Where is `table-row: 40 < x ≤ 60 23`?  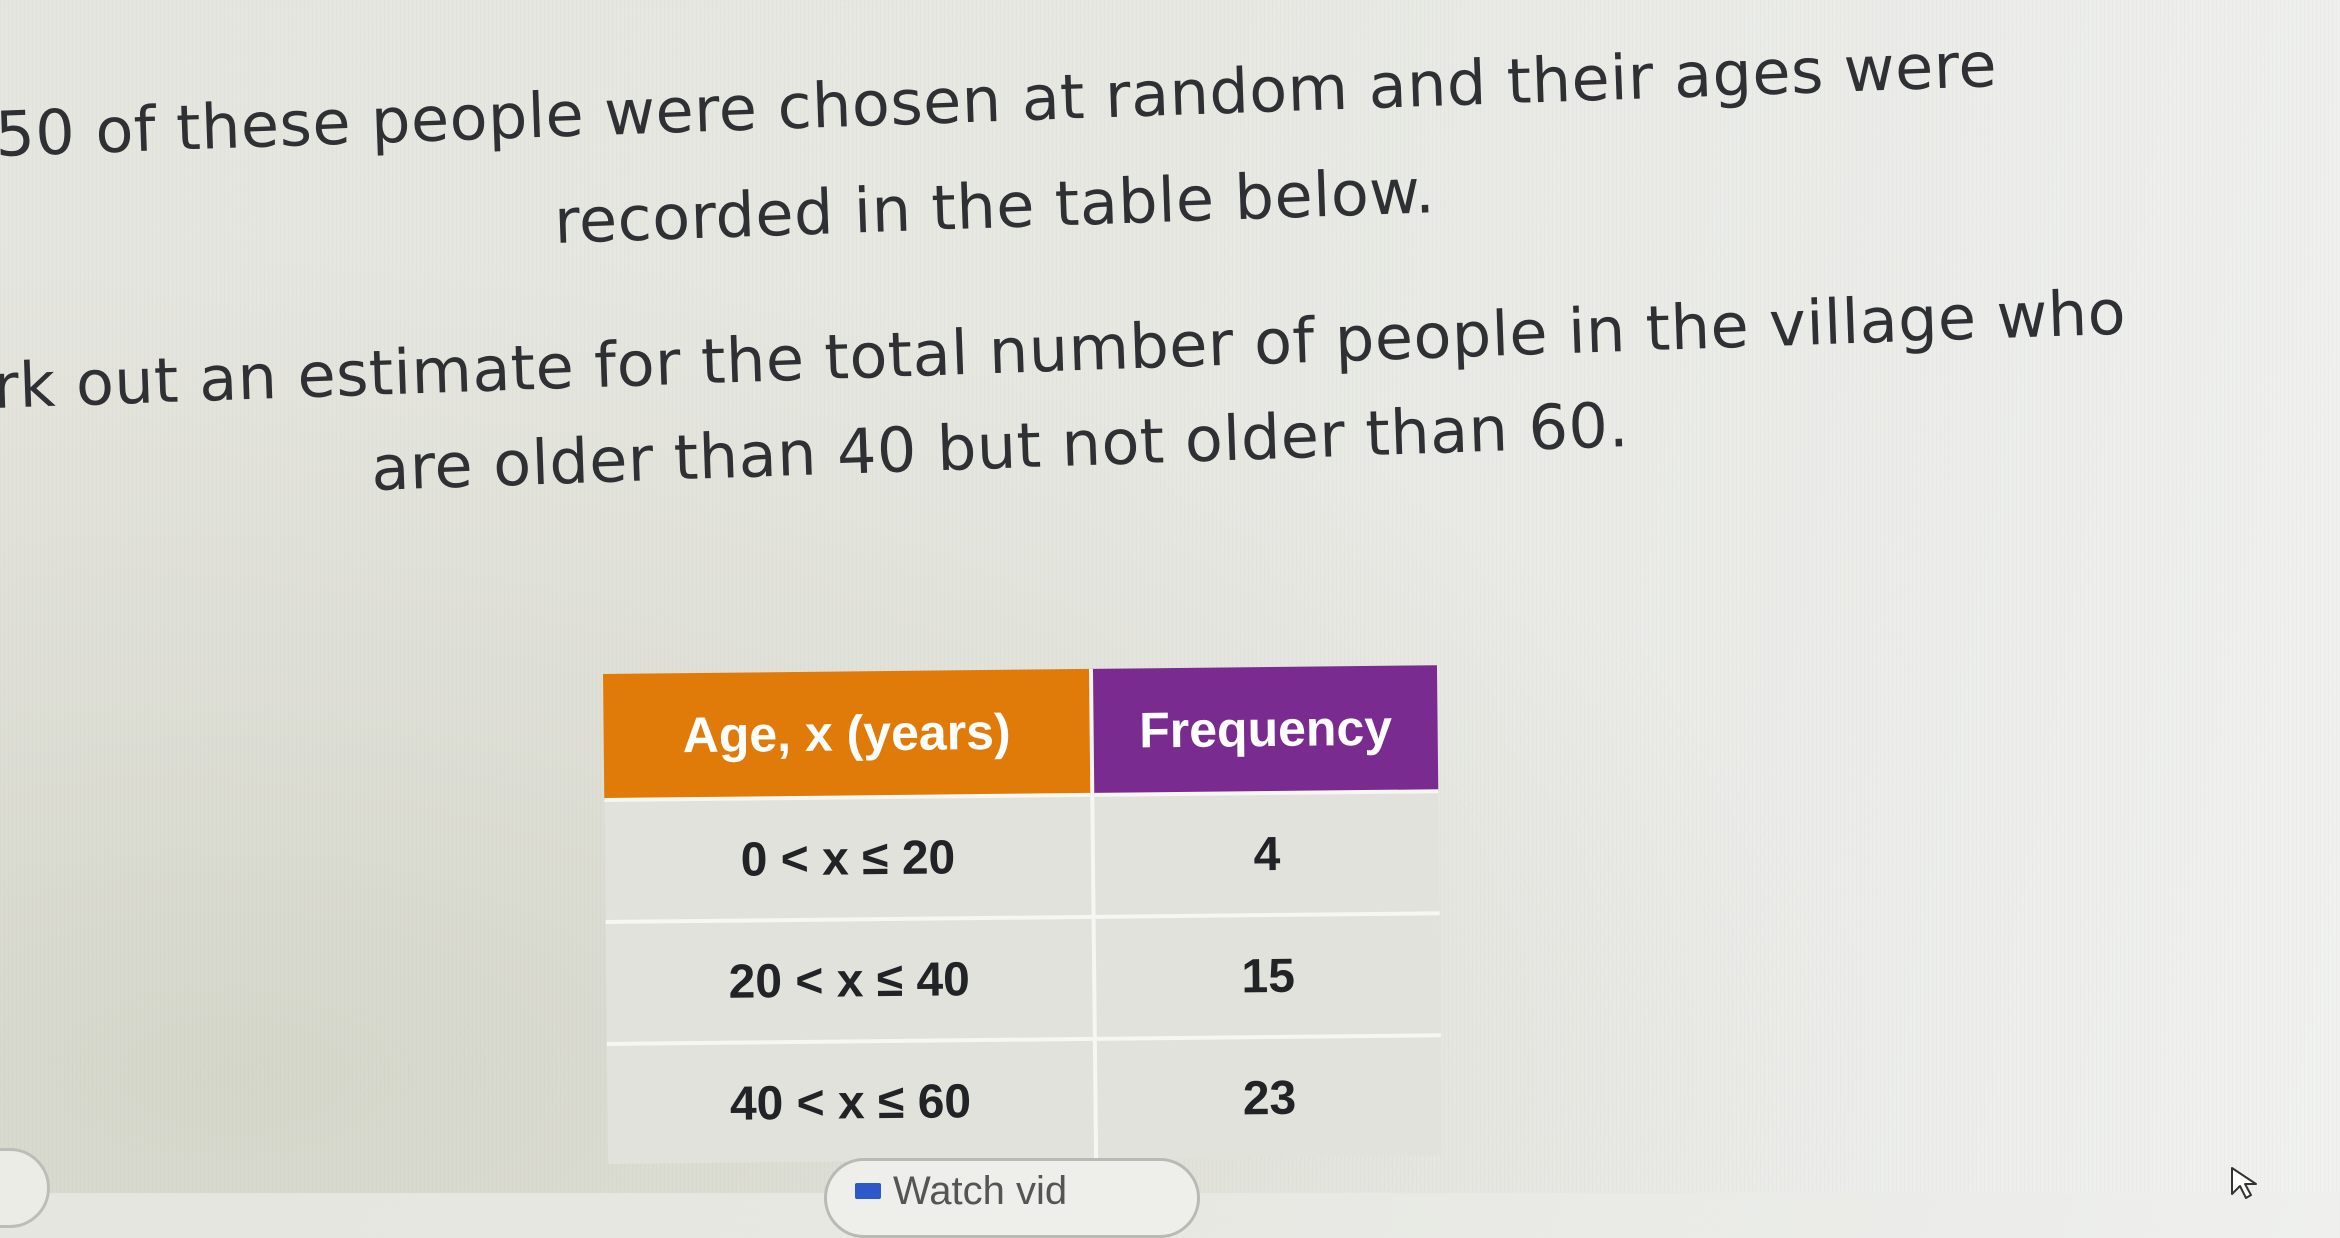 table-row: 40 < x ≤ 60 23 is located at coordinates (1024, 1099).